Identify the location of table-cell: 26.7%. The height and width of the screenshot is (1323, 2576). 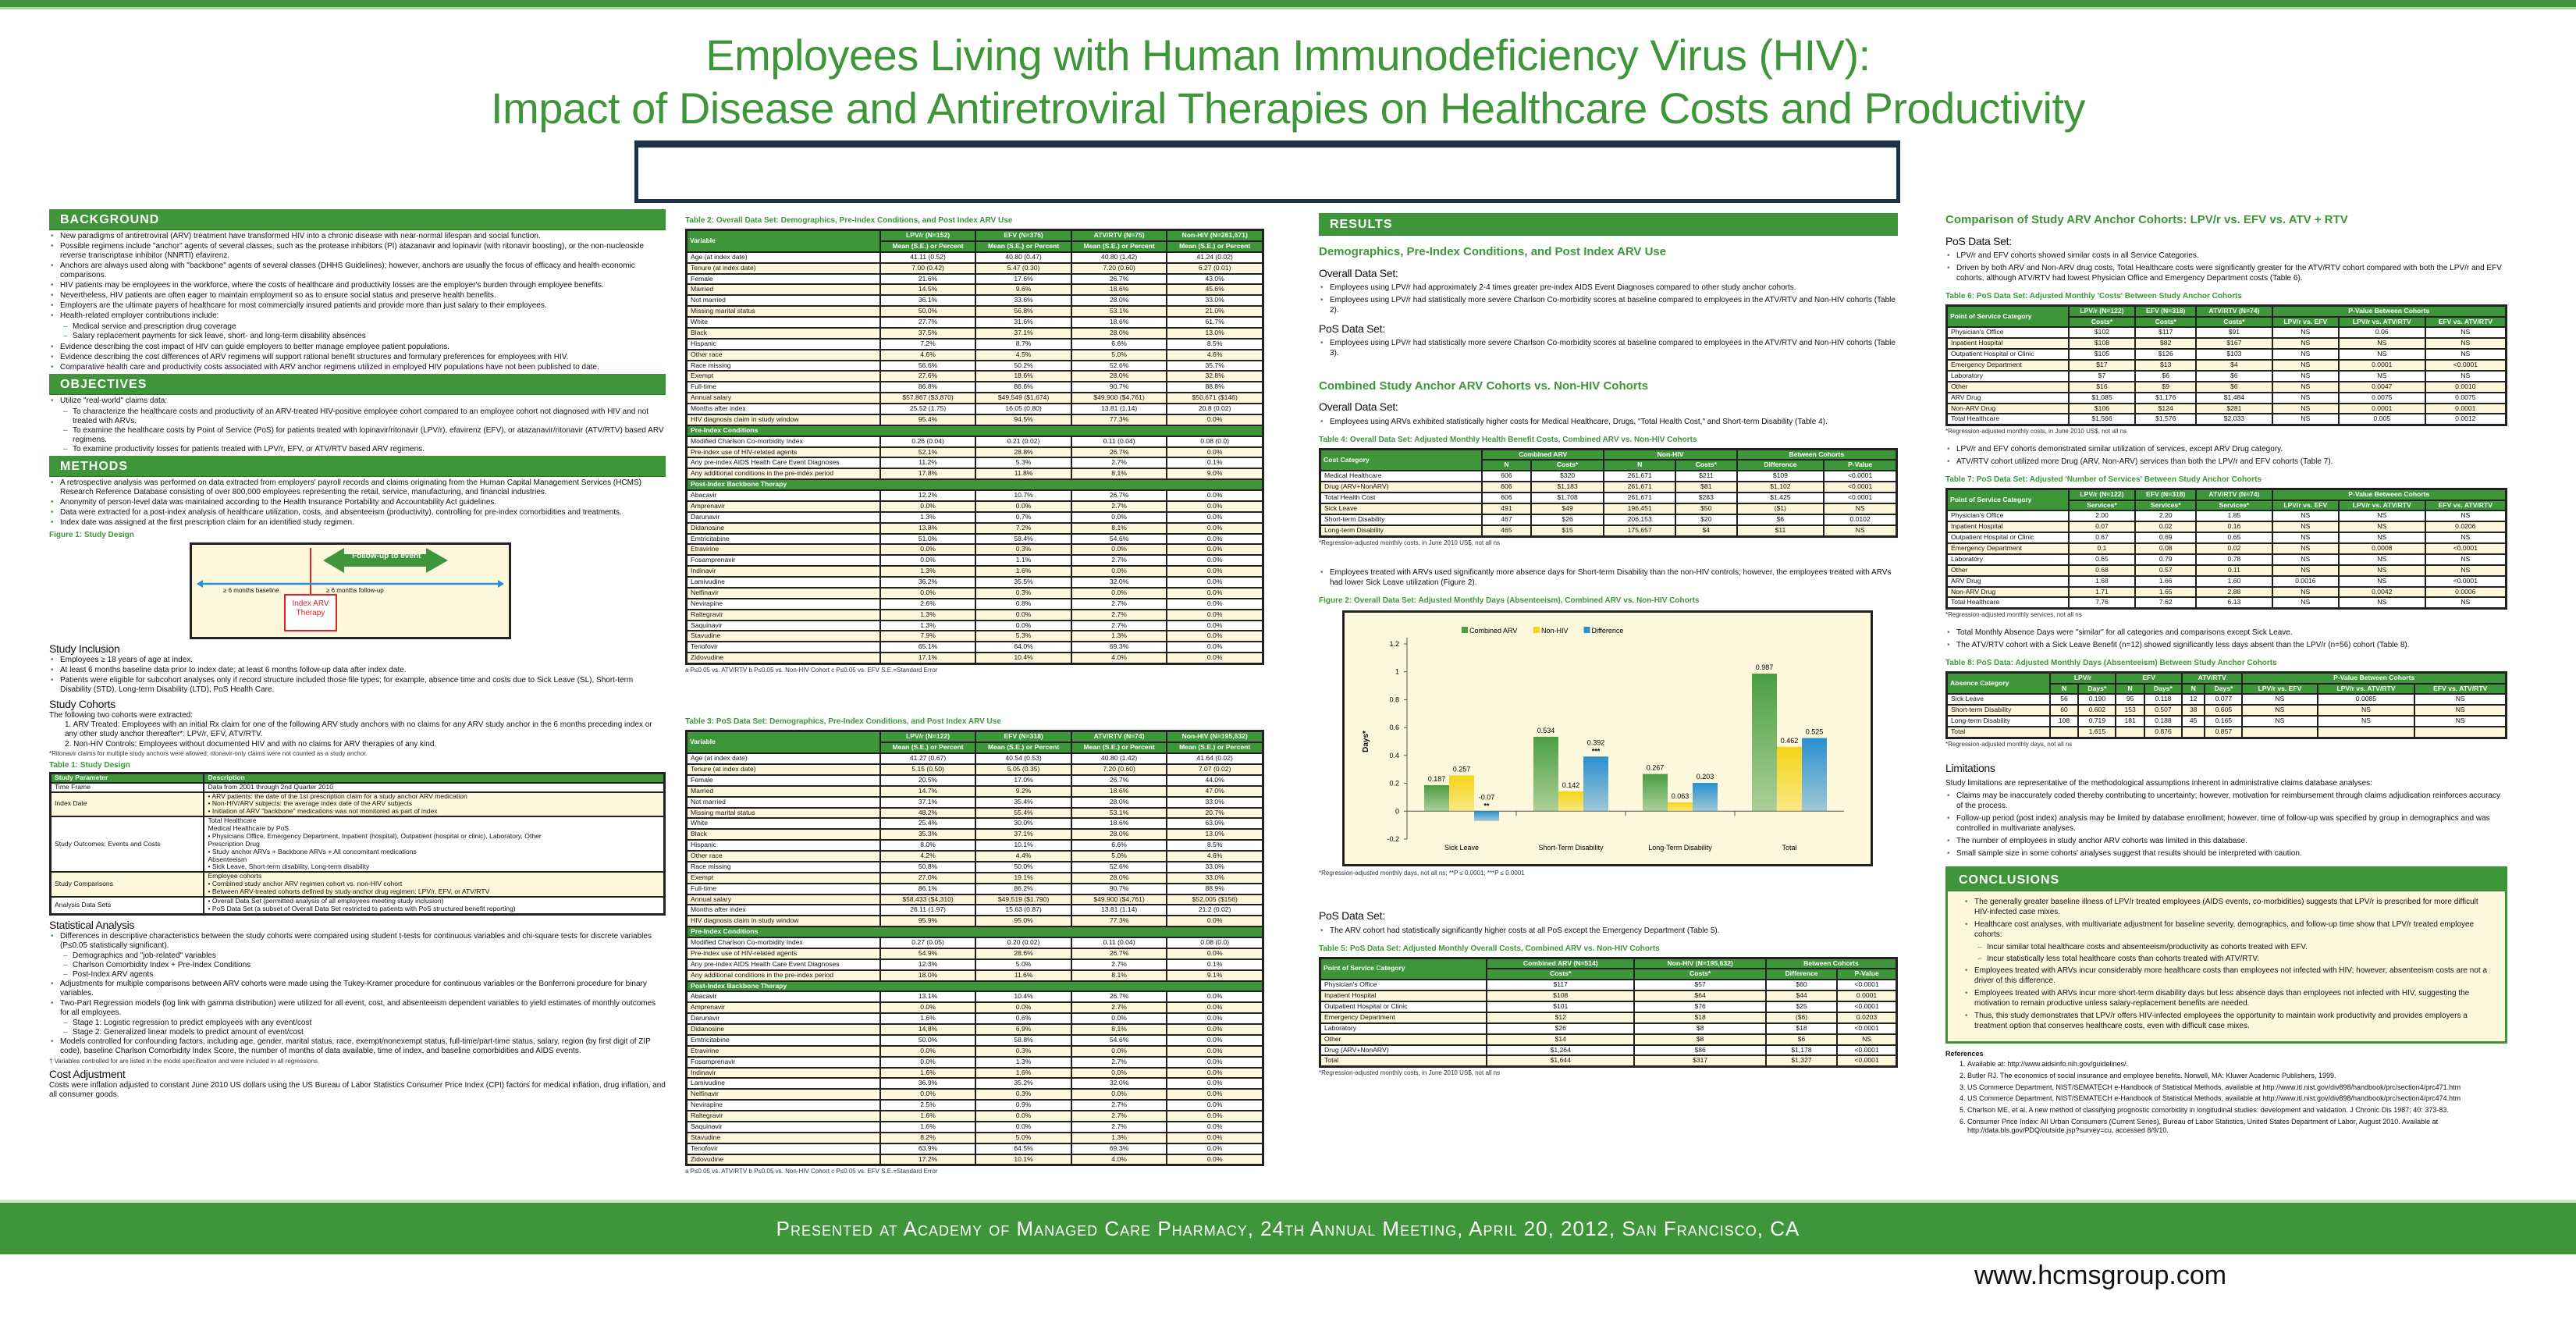
(1119, 452).